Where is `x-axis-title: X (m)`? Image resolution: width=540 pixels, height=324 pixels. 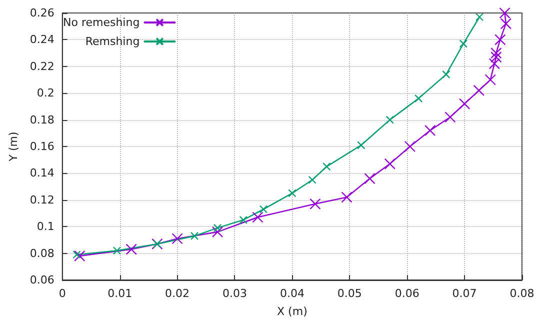
x-axis-title: X (m) is located at coordinates (292, 311).